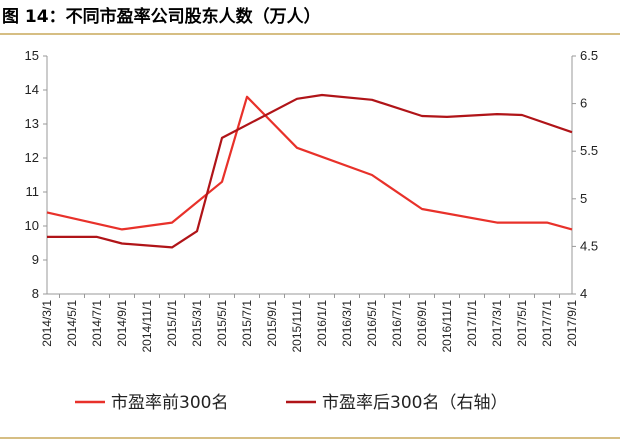 This screenshot has width=620, height=442. Describe the element at coordinates (122, 323) in the screenshot. I see `x-tick-label: 2014/9/1` at that location.